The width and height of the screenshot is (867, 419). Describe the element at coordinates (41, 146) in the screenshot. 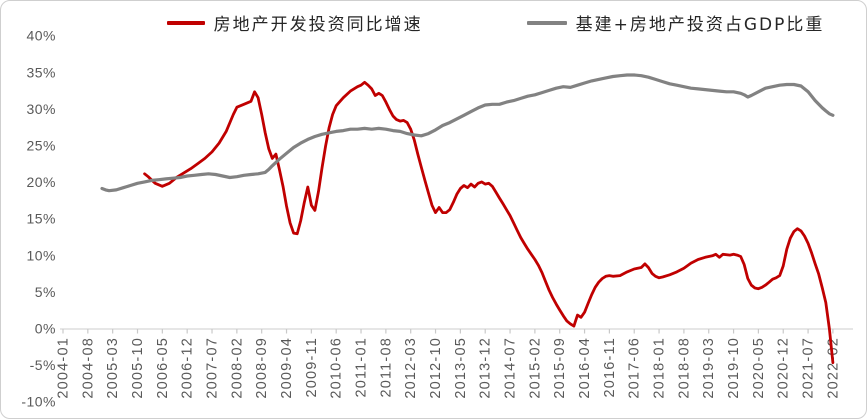

I see `y-tick-label: 25%` at that location.